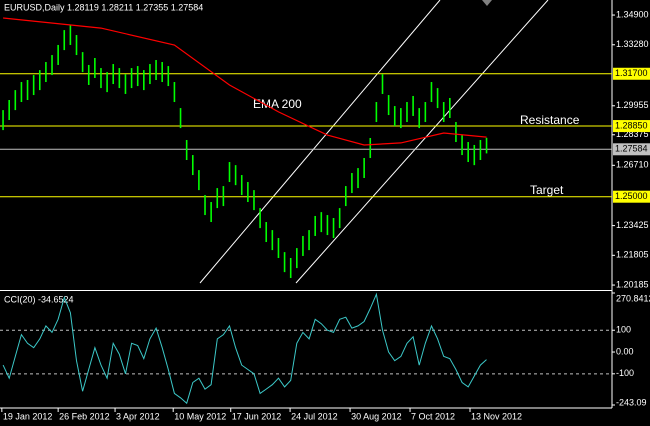 The image size is (650, 426). What do you see at coordinates (625, 351) in the screenshot?
I see `y-tick-label: 0.00` at bounding box center [625, 351].